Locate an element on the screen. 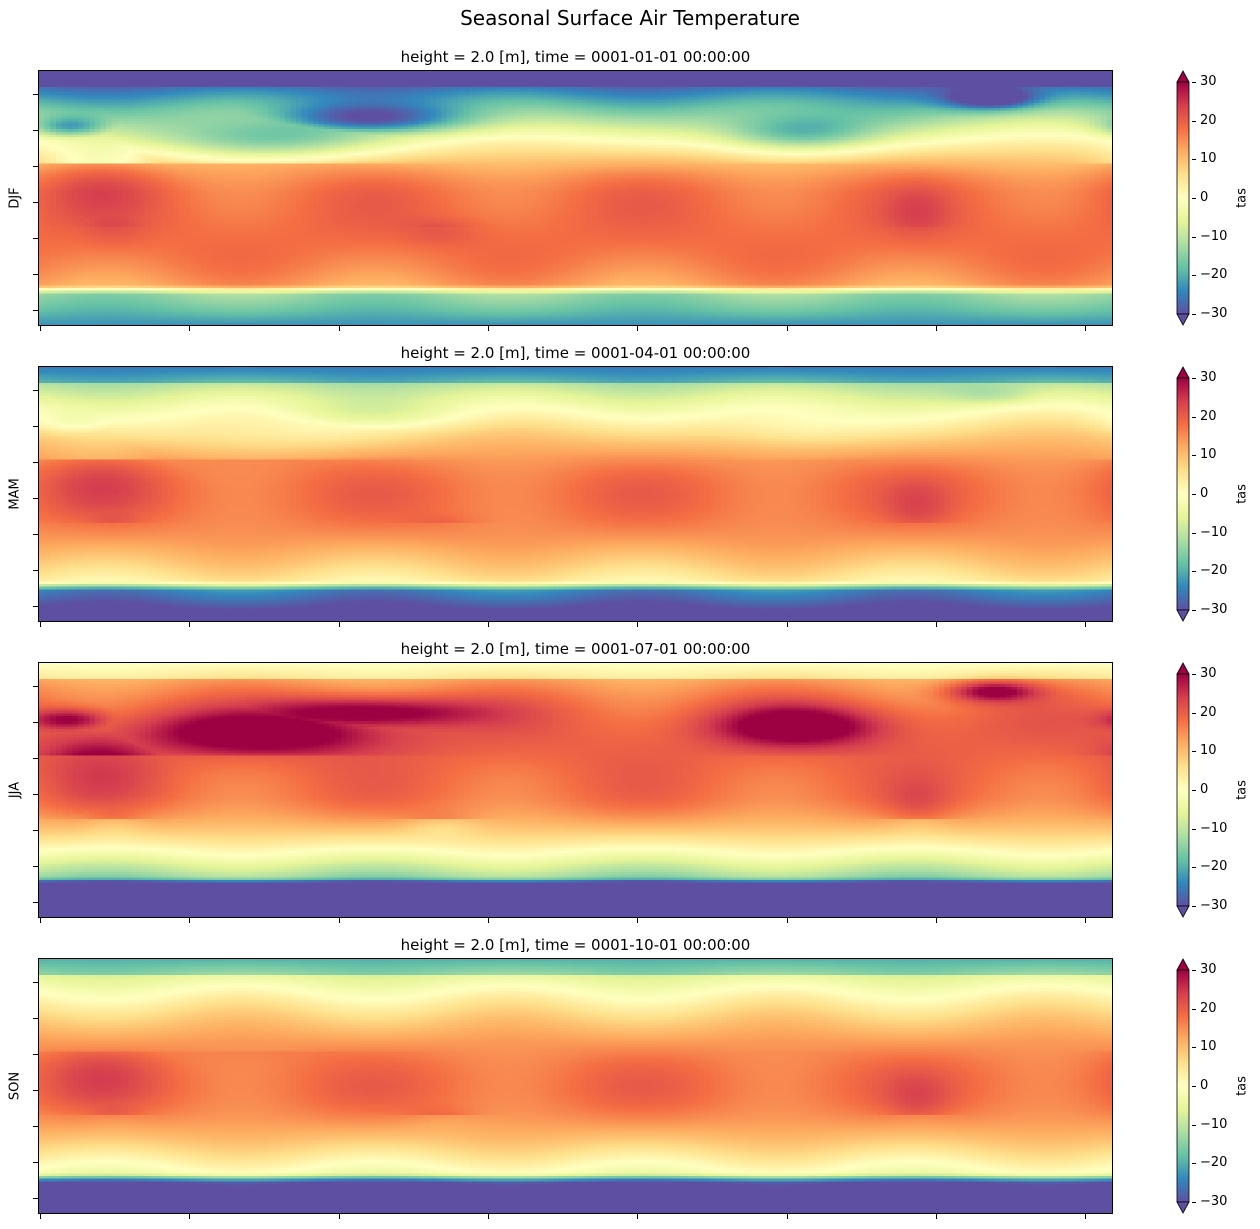 The image size is (1260, 1229). y-axis-label: SON is located at coordinates (15, 1086).